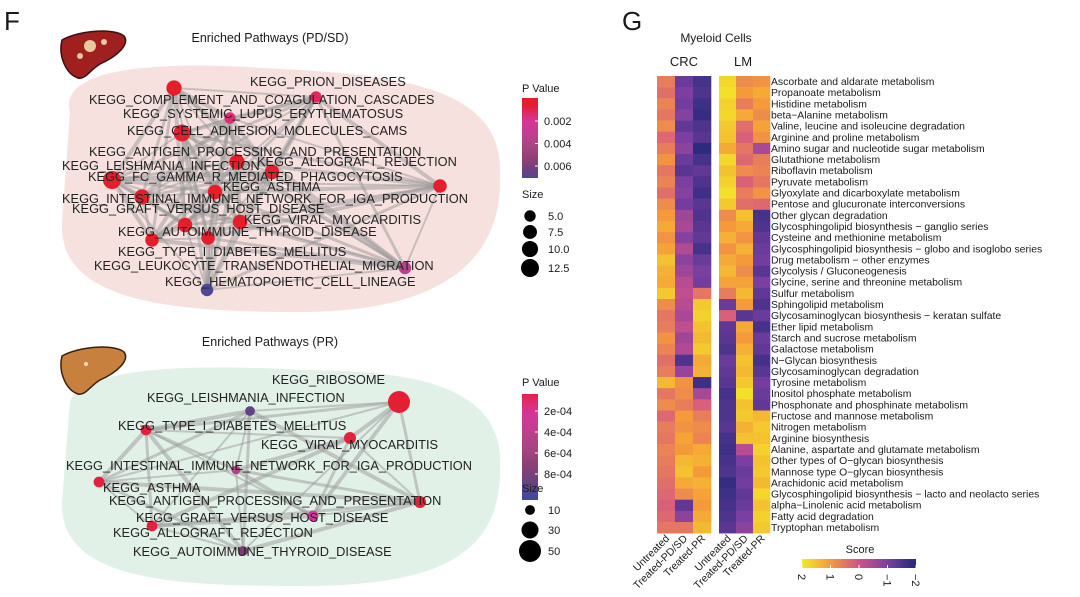 The image size is (1080, 597). Describe the element at coordinates (349, 444) in the screenshot. I see `node-label: KEGG_VIRAL_MYOCARDITIS` at that location.